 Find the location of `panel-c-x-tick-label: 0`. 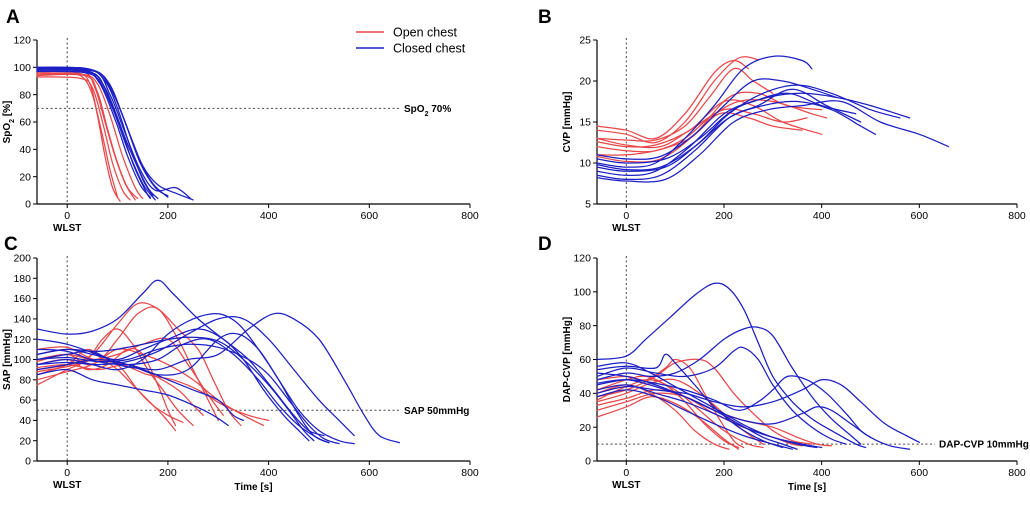

panel-c-x-tick-label: 0 is located at coordinates (67, 473).